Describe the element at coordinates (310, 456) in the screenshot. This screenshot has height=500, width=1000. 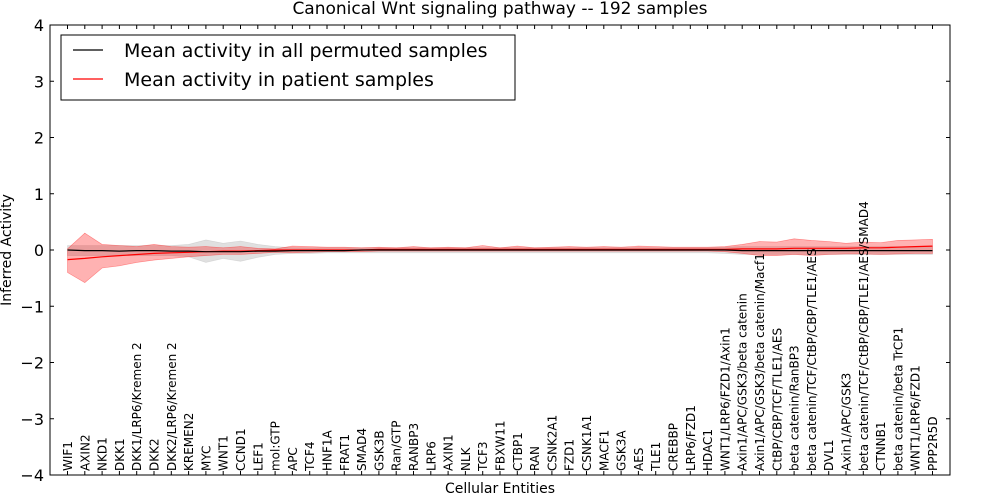
I see `x-tick-label: TCF4` at that location.